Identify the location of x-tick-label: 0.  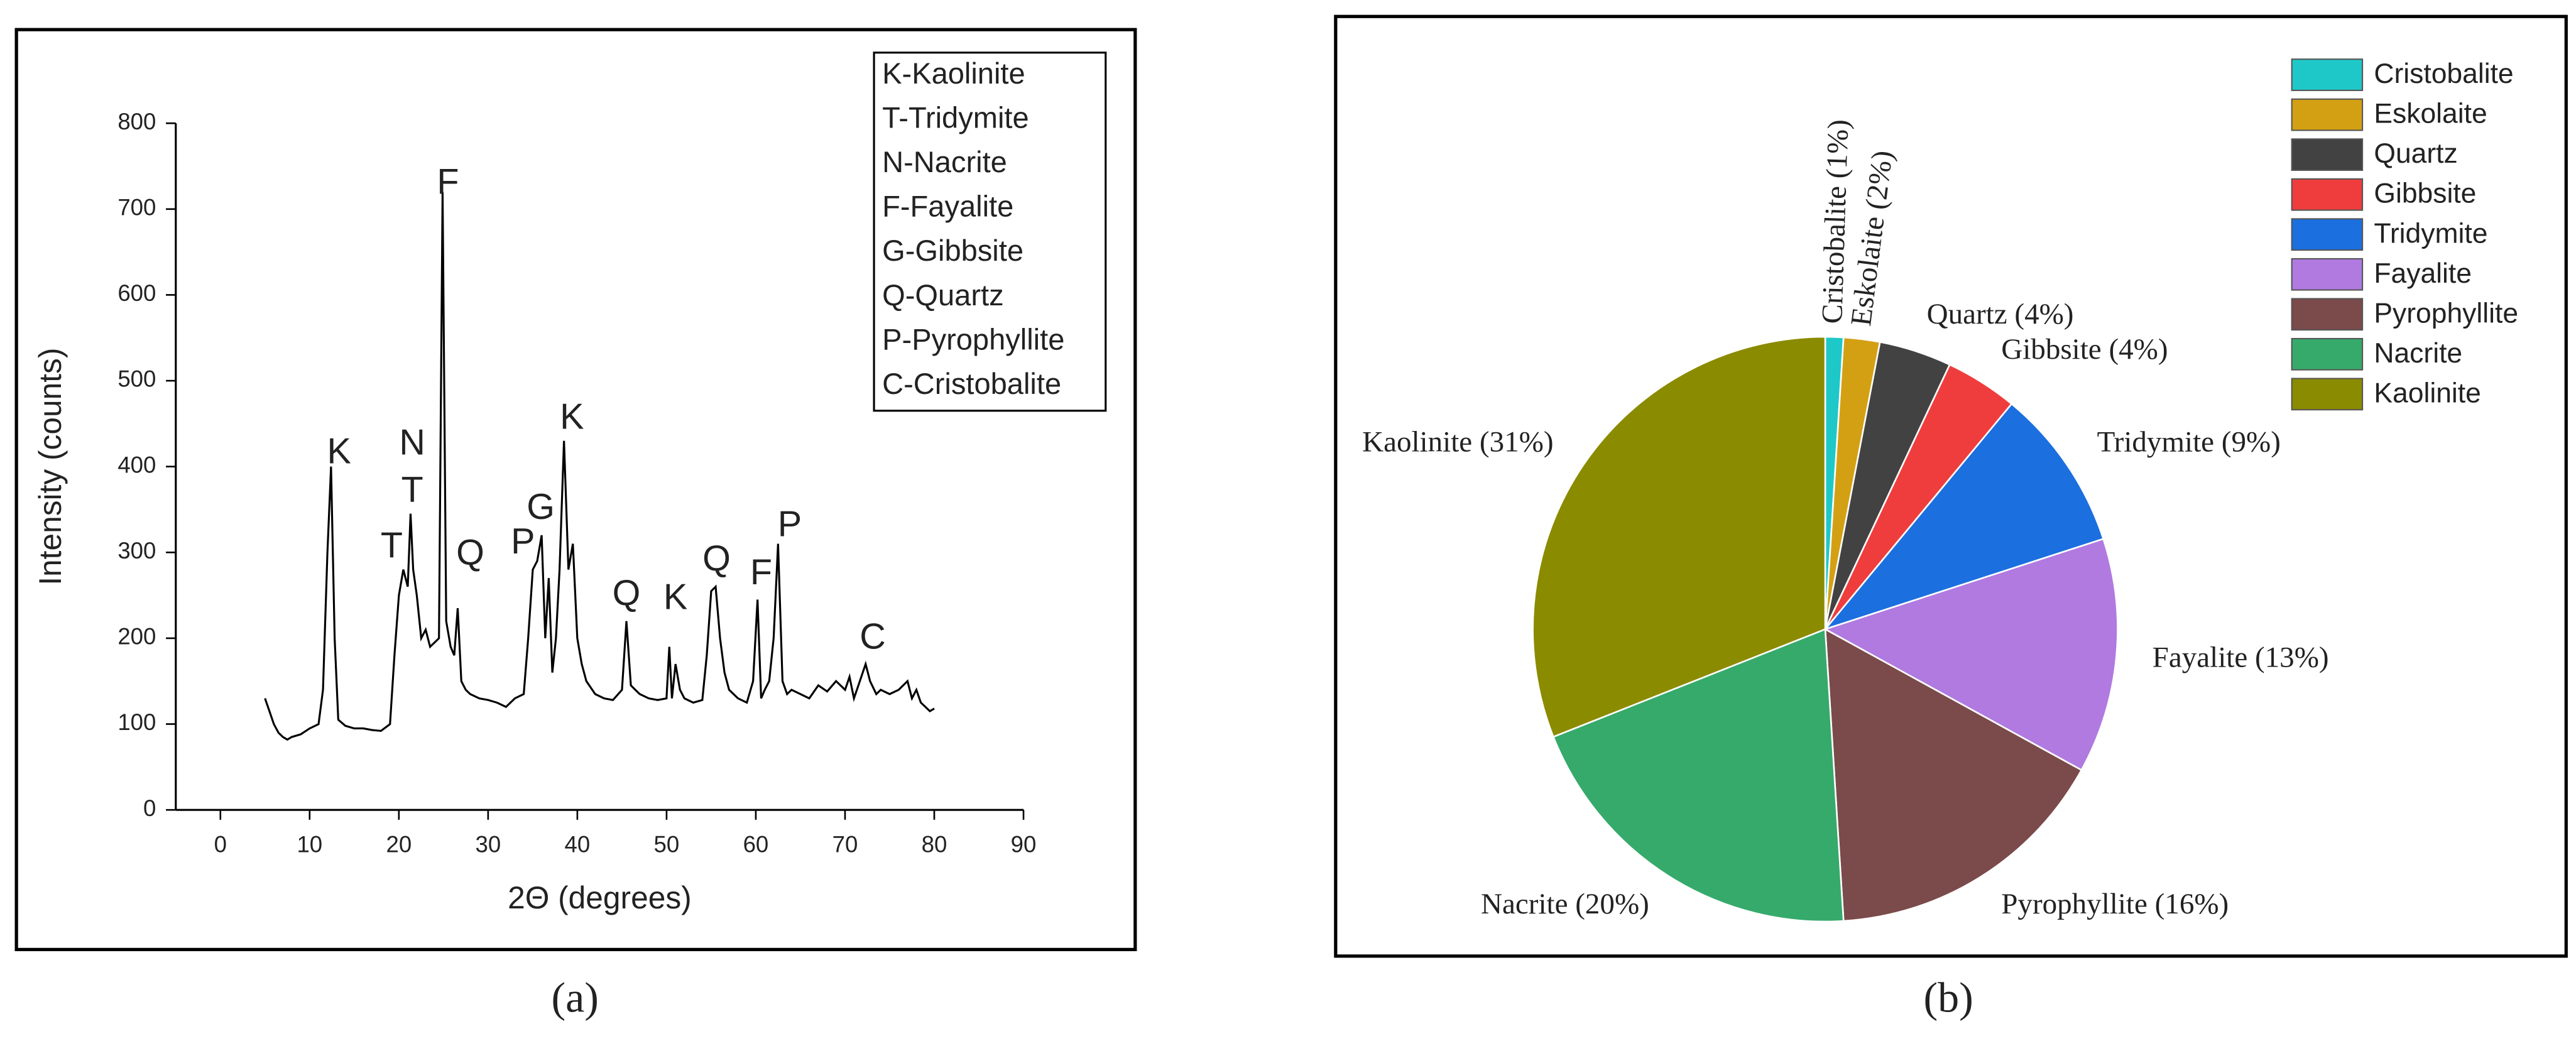
(220, 844).